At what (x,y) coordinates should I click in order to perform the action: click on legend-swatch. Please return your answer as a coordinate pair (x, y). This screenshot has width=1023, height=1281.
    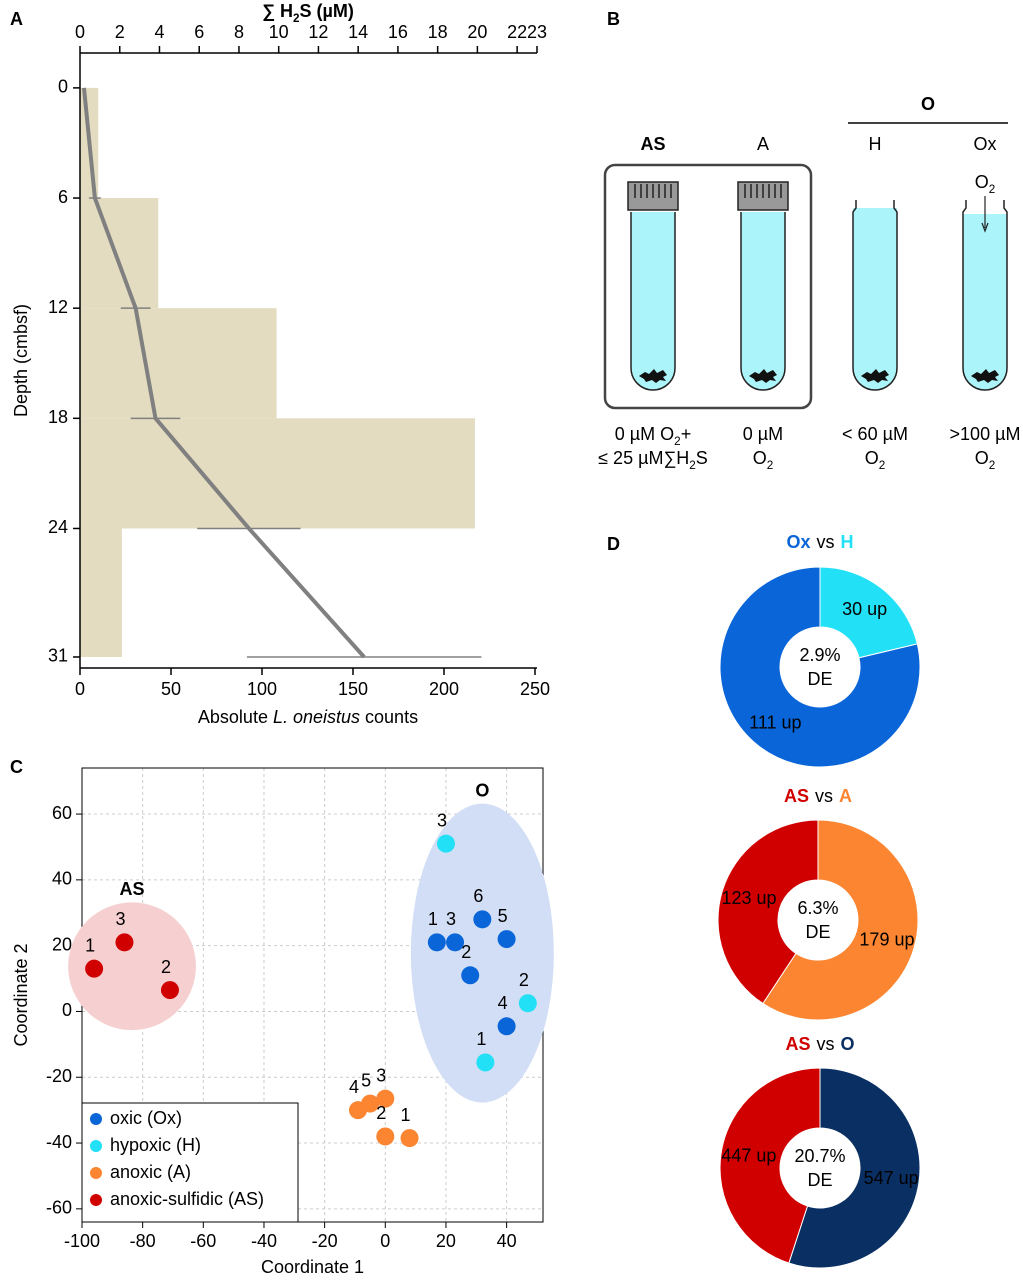
    Looking at the image, I should click on (96, 1146).